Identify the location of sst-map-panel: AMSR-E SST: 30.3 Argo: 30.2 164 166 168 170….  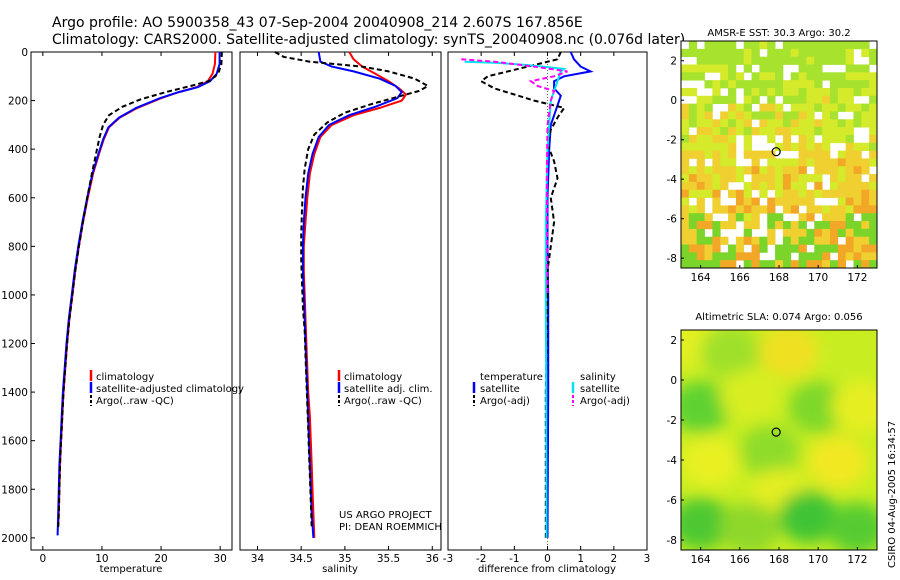
(772, 156).